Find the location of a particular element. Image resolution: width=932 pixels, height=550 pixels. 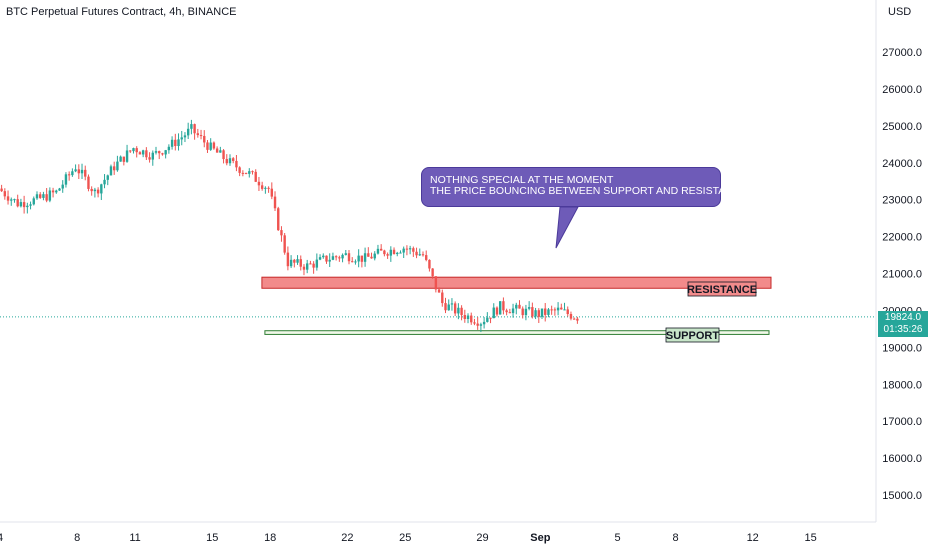

y-tick-label: 25000.0 is located at coordinates (902, 127).